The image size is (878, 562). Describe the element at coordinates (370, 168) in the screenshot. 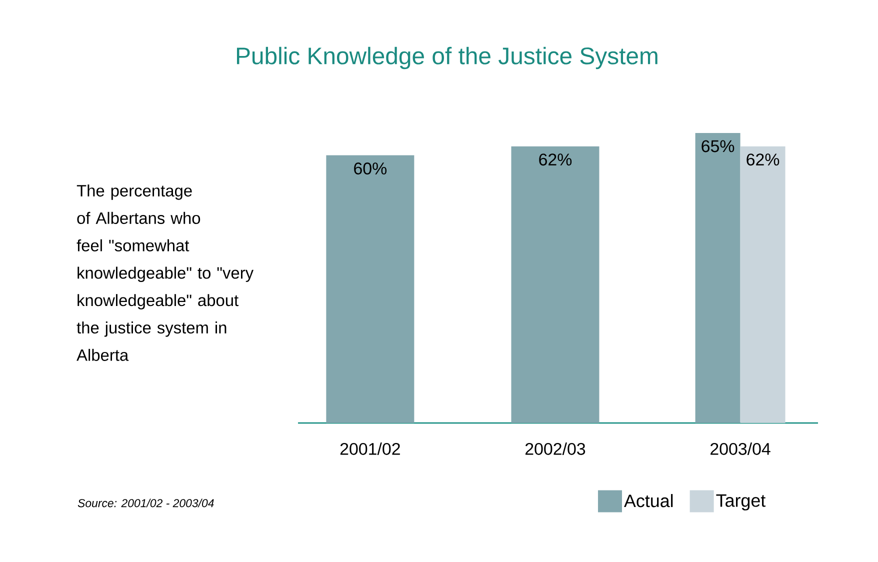

I see `data-label: 60%` at that location.